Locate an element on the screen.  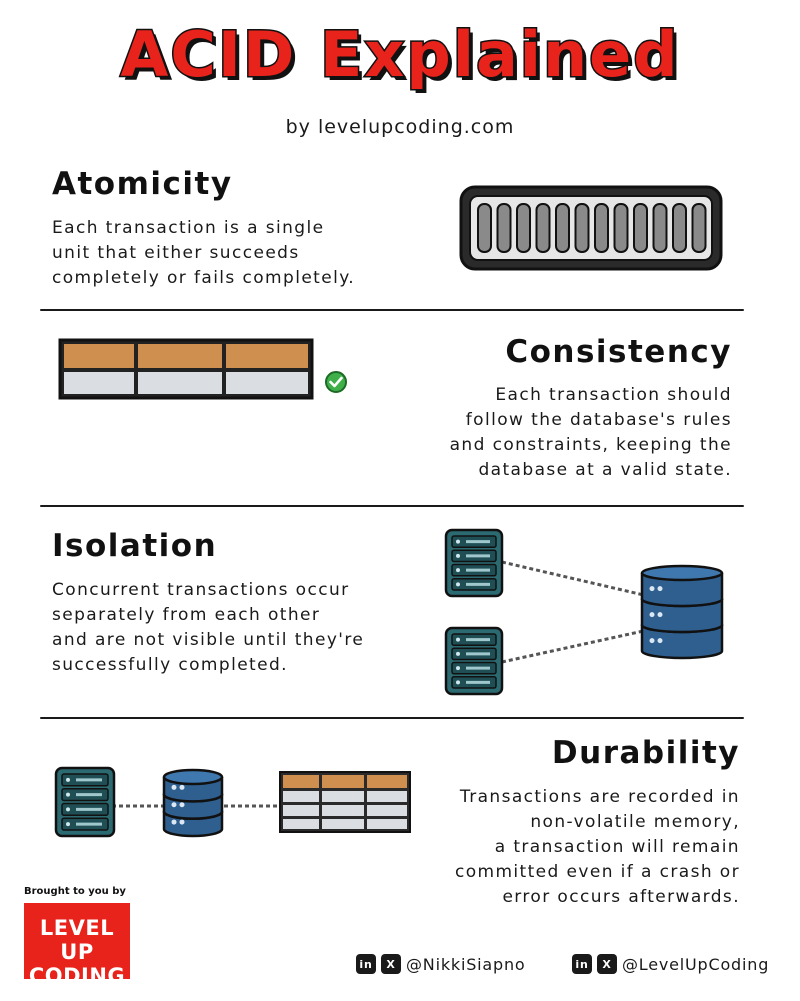
isolation-line: separately from each other is located at coordinates (186, 615).